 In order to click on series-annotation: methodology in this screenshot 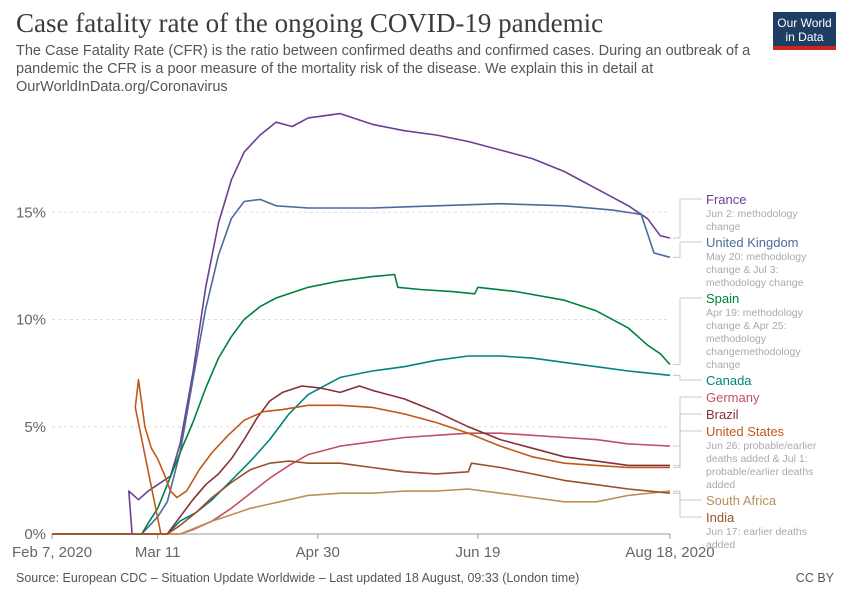, I will do `click(736, 339)`.